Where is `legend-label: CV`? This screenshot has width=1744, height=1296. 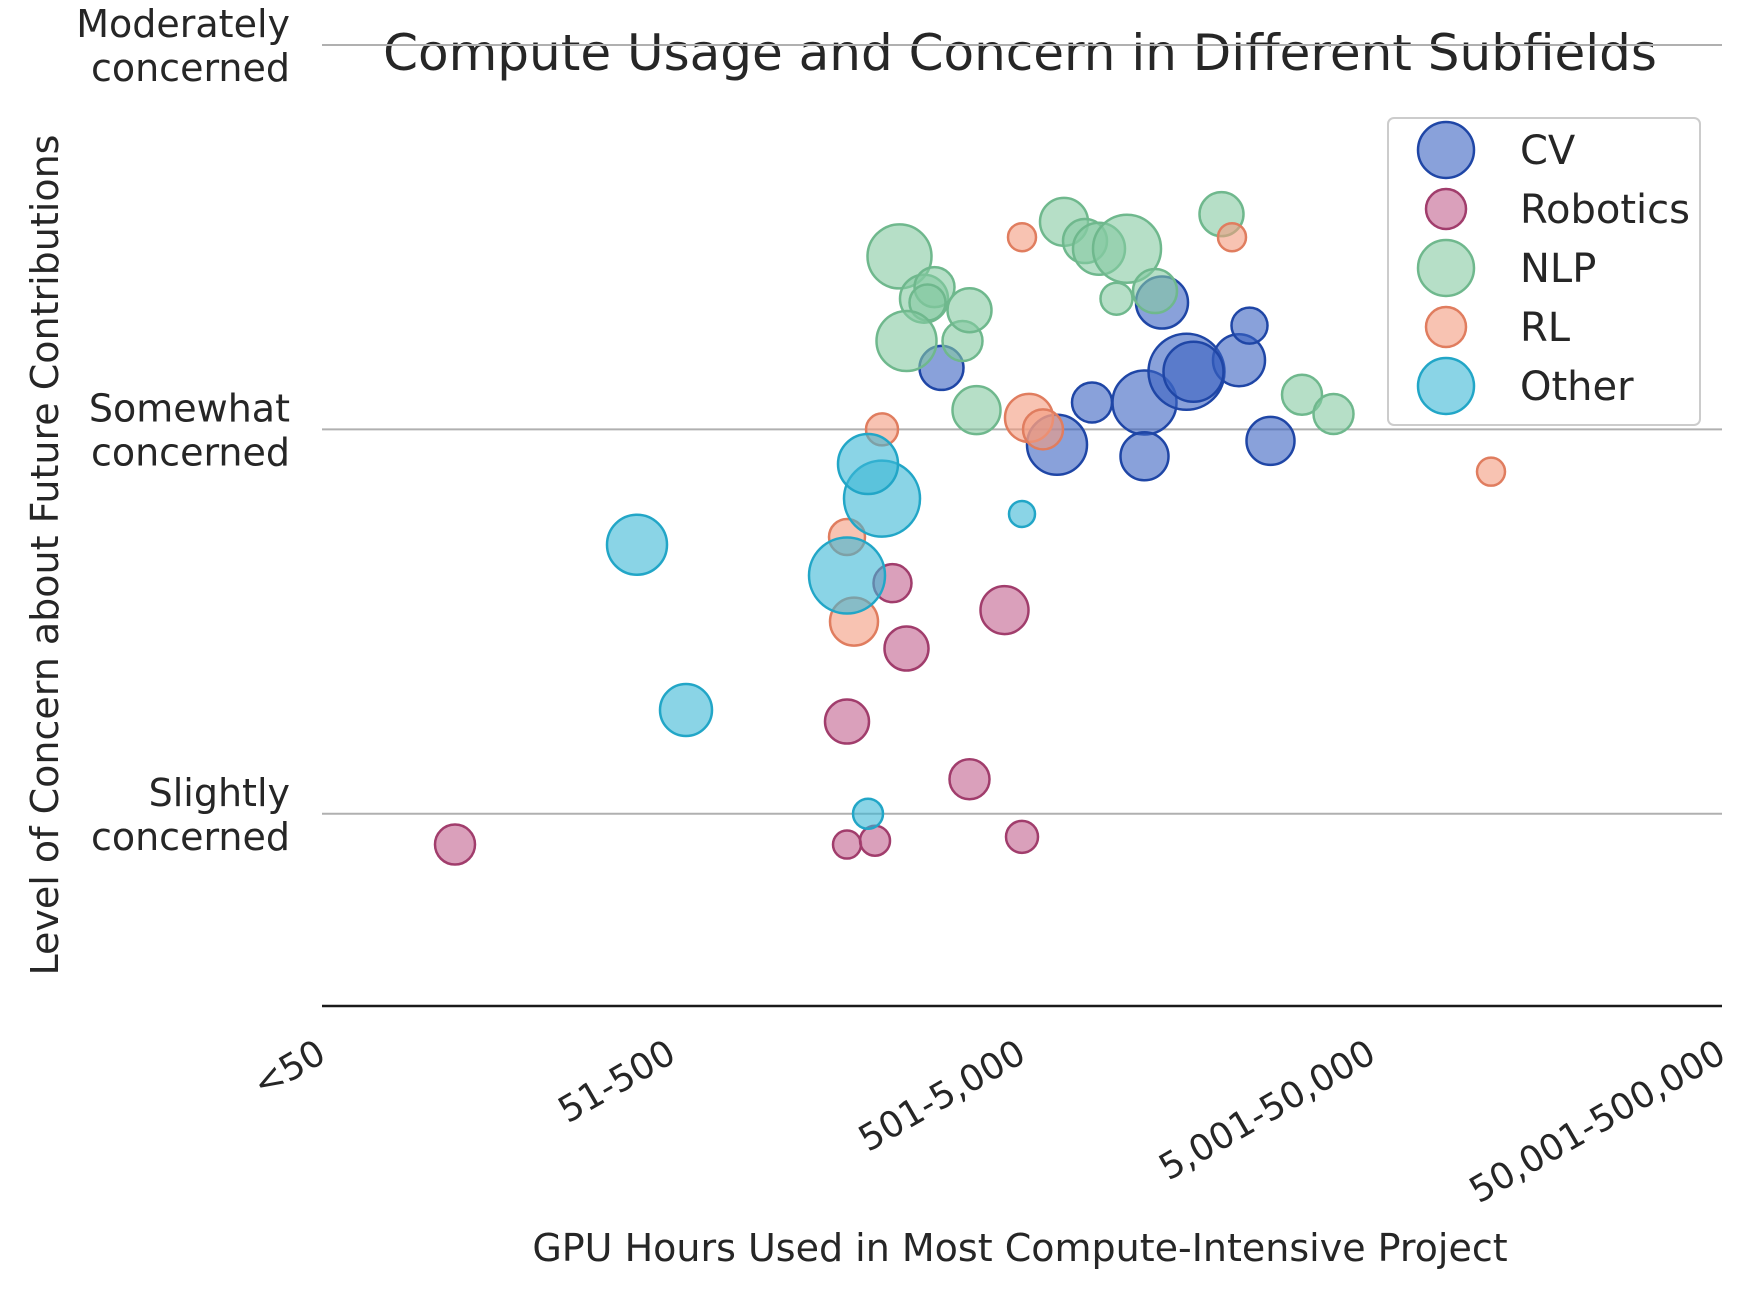
legend-label: CV is located at coordinates (1548, 151).